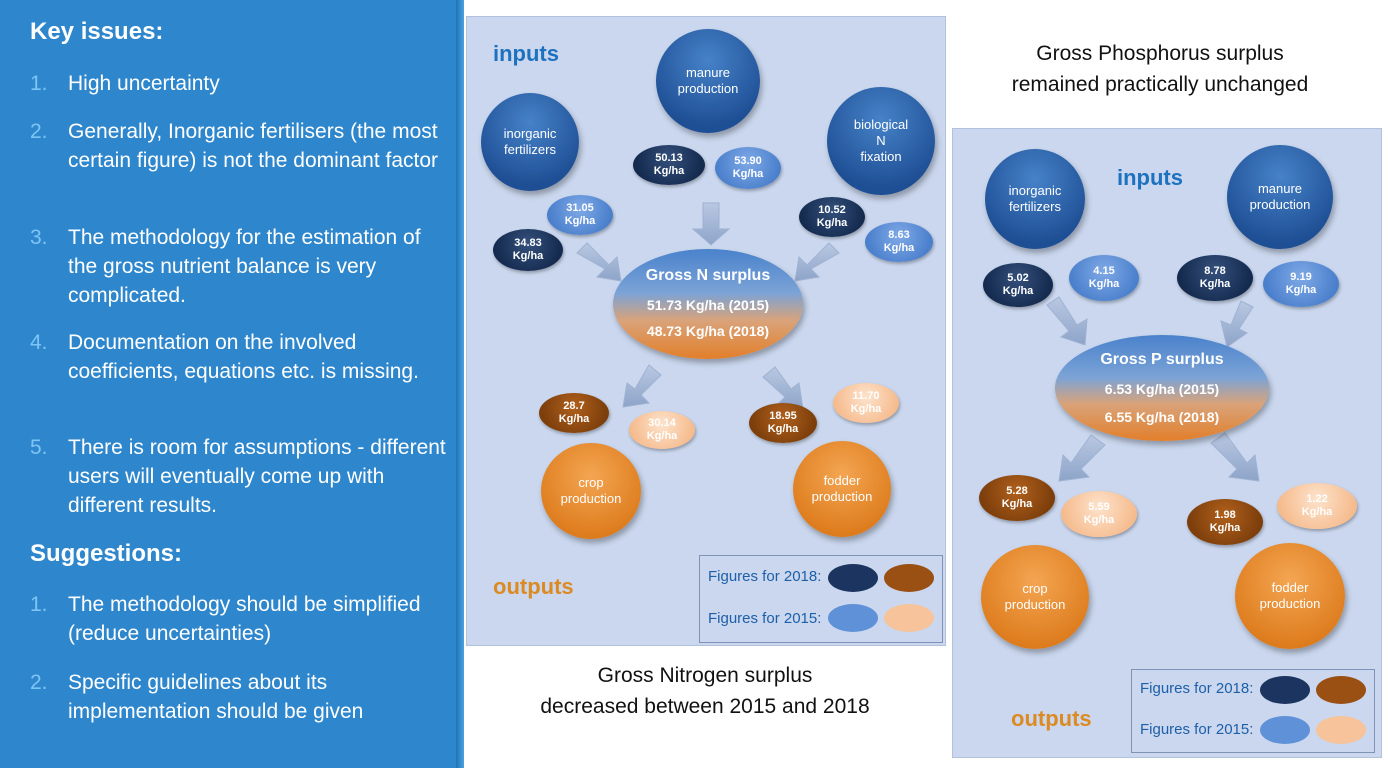 Image resolution: width=1388 pixels, height=768 pixels. Describe the element at coordinates (1253, 711) in the screenshot. I see `phosphorus-legend: Figures for 2018: Figures for 2015:` at that location.